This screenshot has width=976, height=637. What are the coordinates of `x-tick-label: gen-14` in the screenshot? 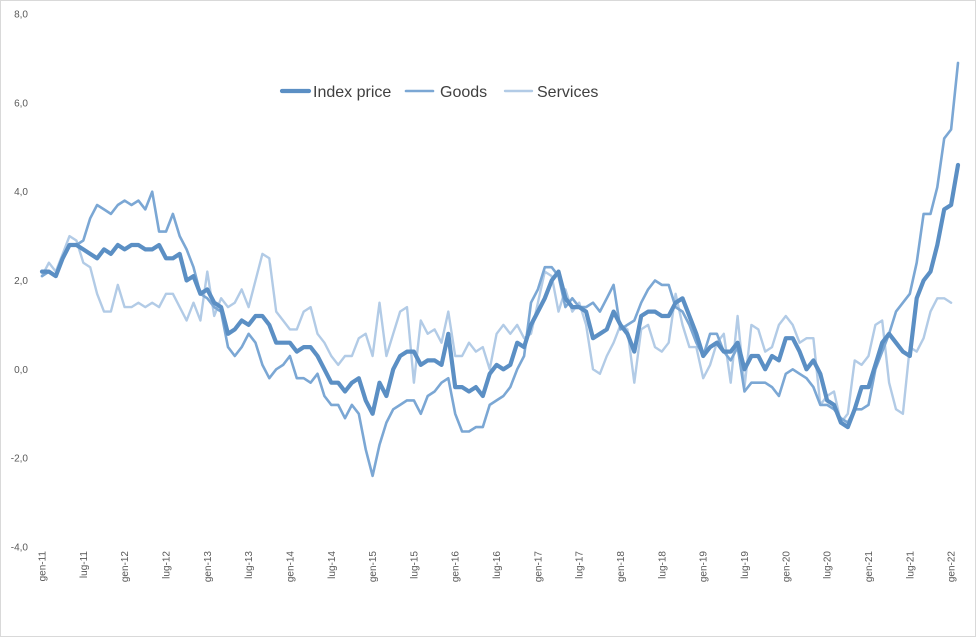 It's located at (290, 567).